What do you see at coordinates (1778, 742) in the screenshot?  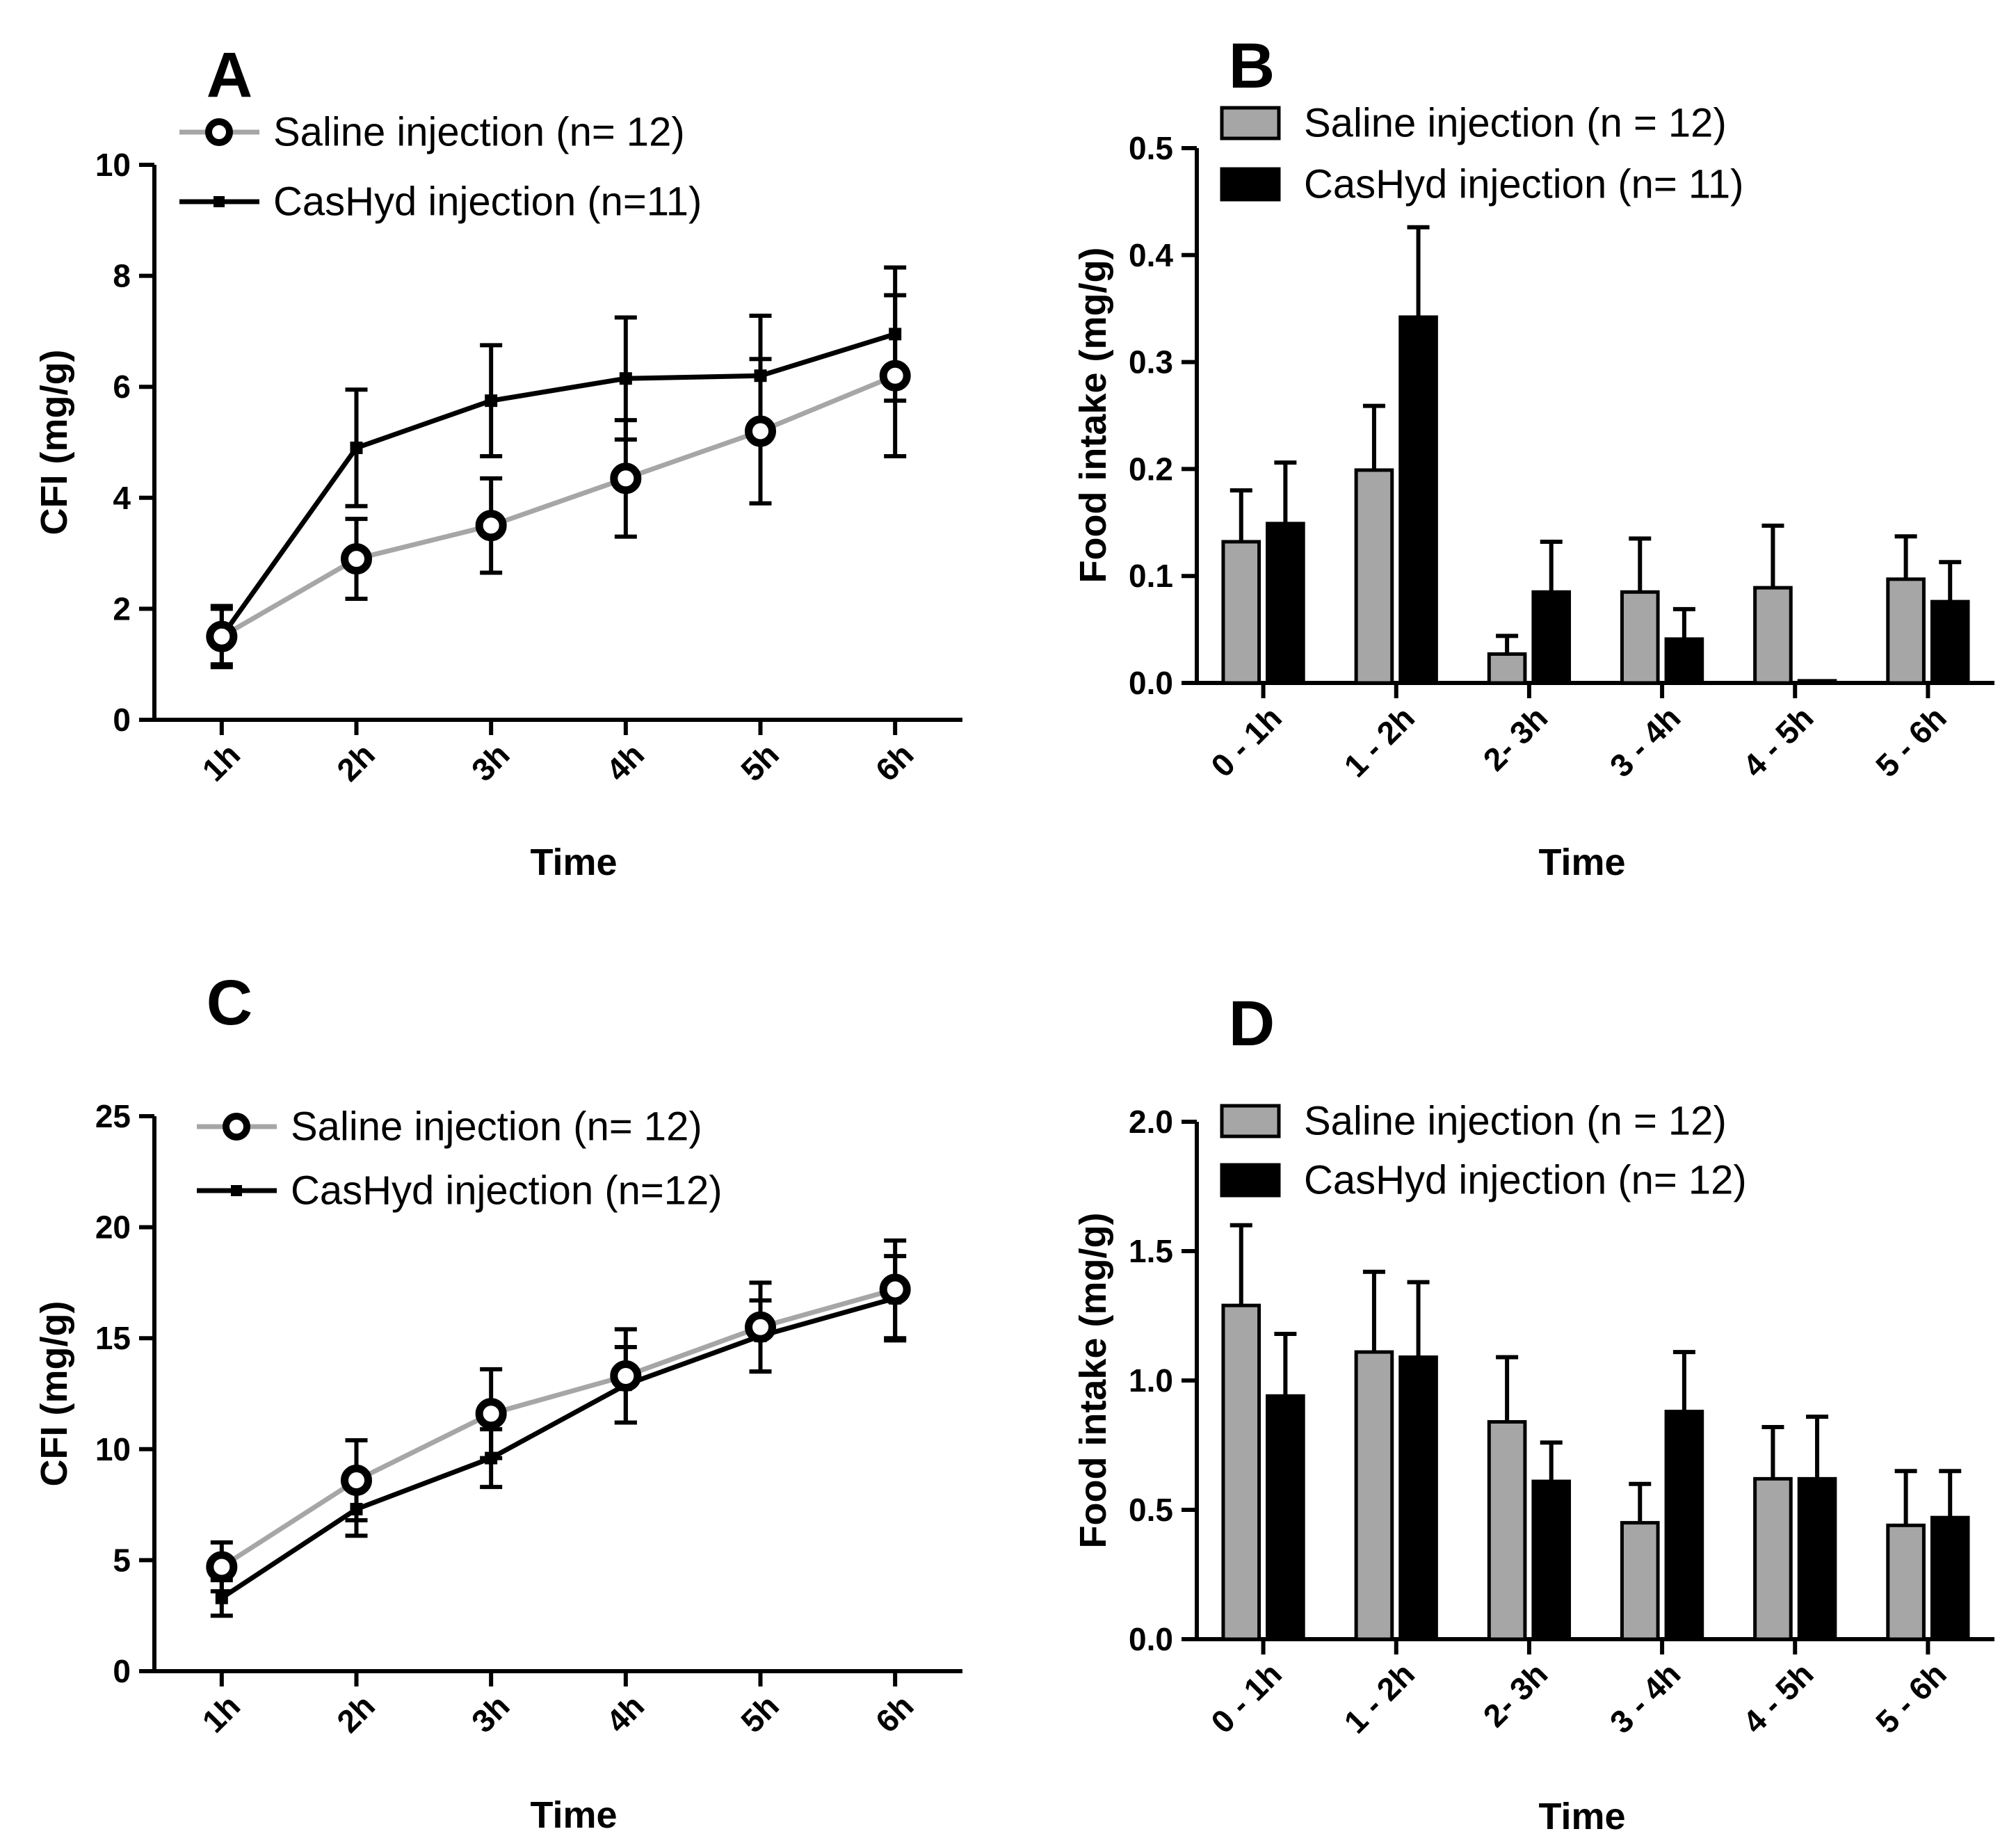 I see `x-tick-label: 4 - 5h` at bounding box center [1778, 742].